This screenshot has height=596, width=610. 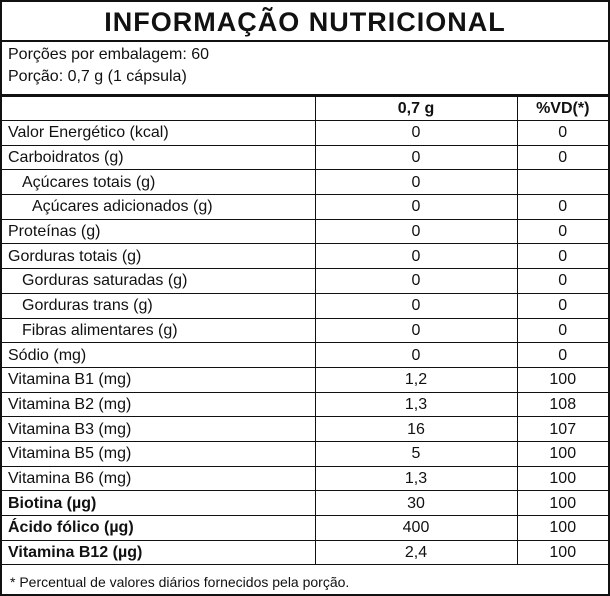 I want to click on nutrient-row: Gorduras trans (g) 0 0, so click(x=305, y=305).